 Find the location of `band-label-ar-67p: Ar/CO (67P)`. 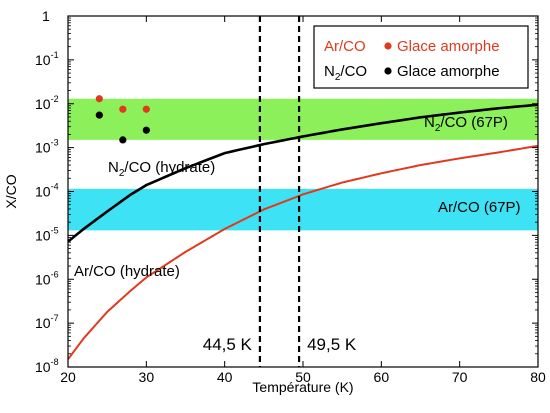

band-label-ar-67p: Ar/CO (67P) is located at coordinates (479, 207).